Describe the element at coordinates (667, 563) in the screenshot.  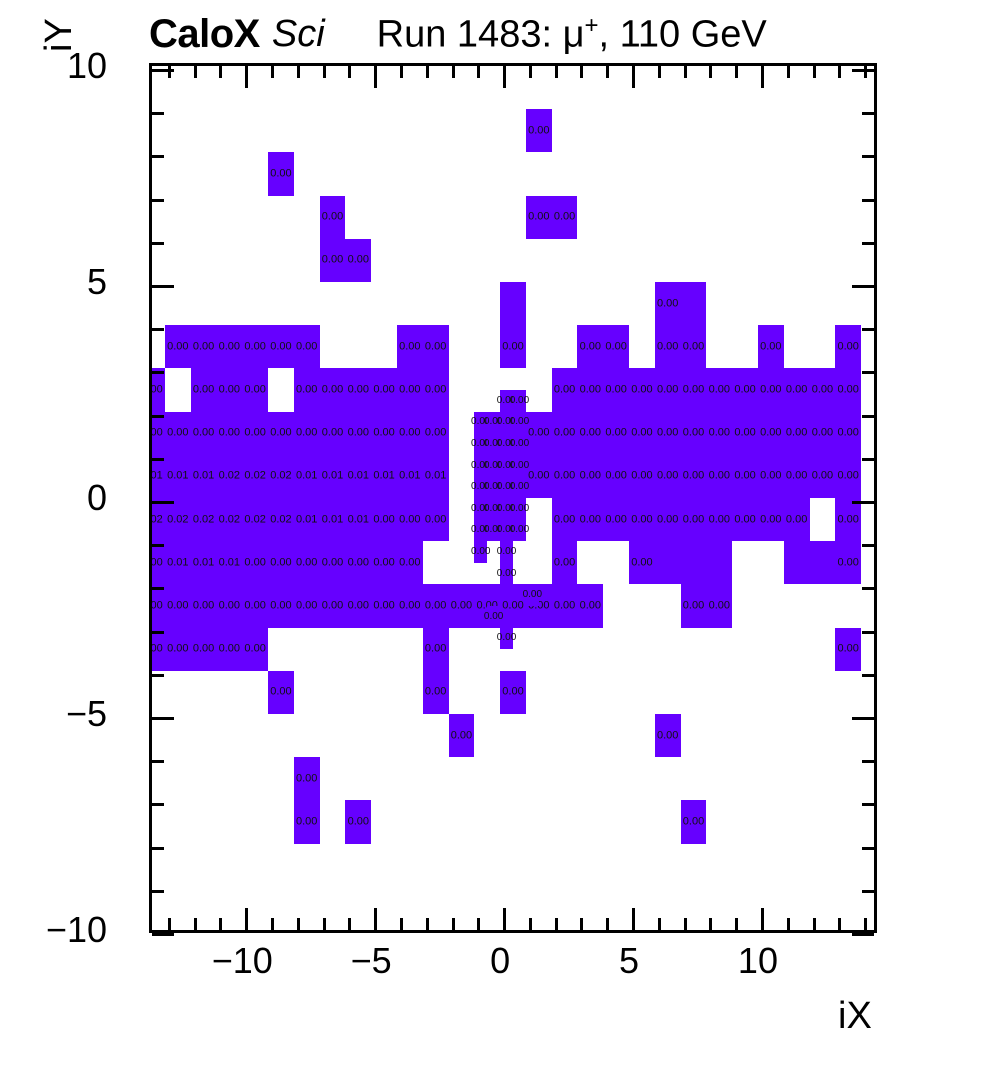
I see `histogram-cell` at that location.